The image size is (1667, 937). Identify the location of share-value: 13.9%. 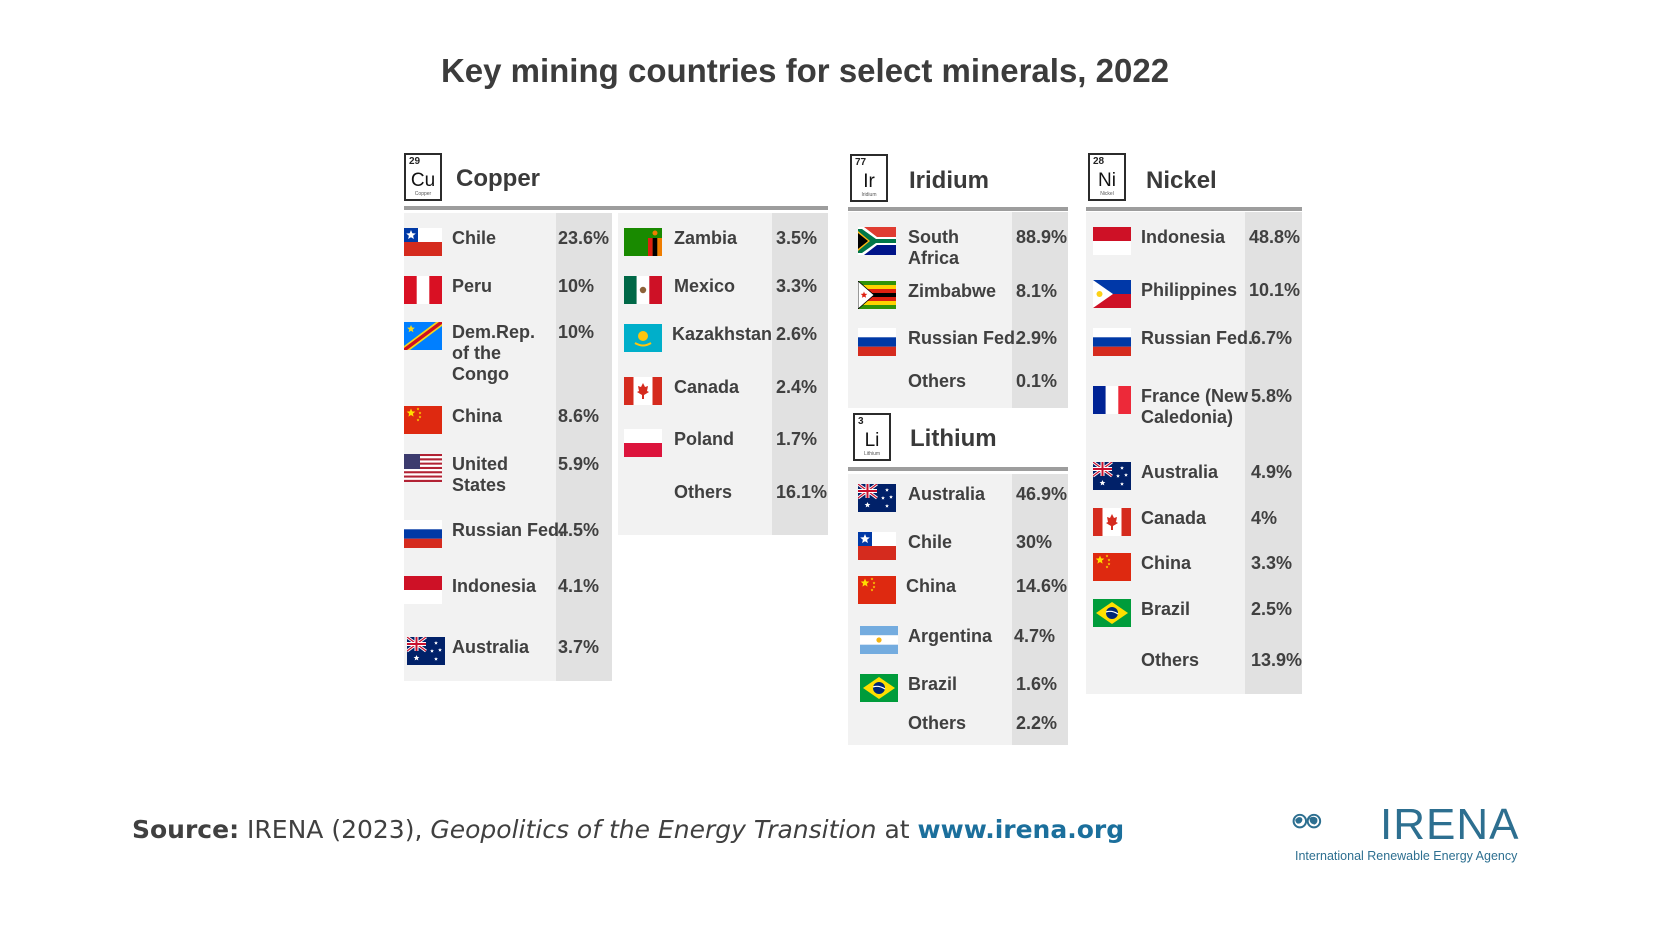
(1277, 660).